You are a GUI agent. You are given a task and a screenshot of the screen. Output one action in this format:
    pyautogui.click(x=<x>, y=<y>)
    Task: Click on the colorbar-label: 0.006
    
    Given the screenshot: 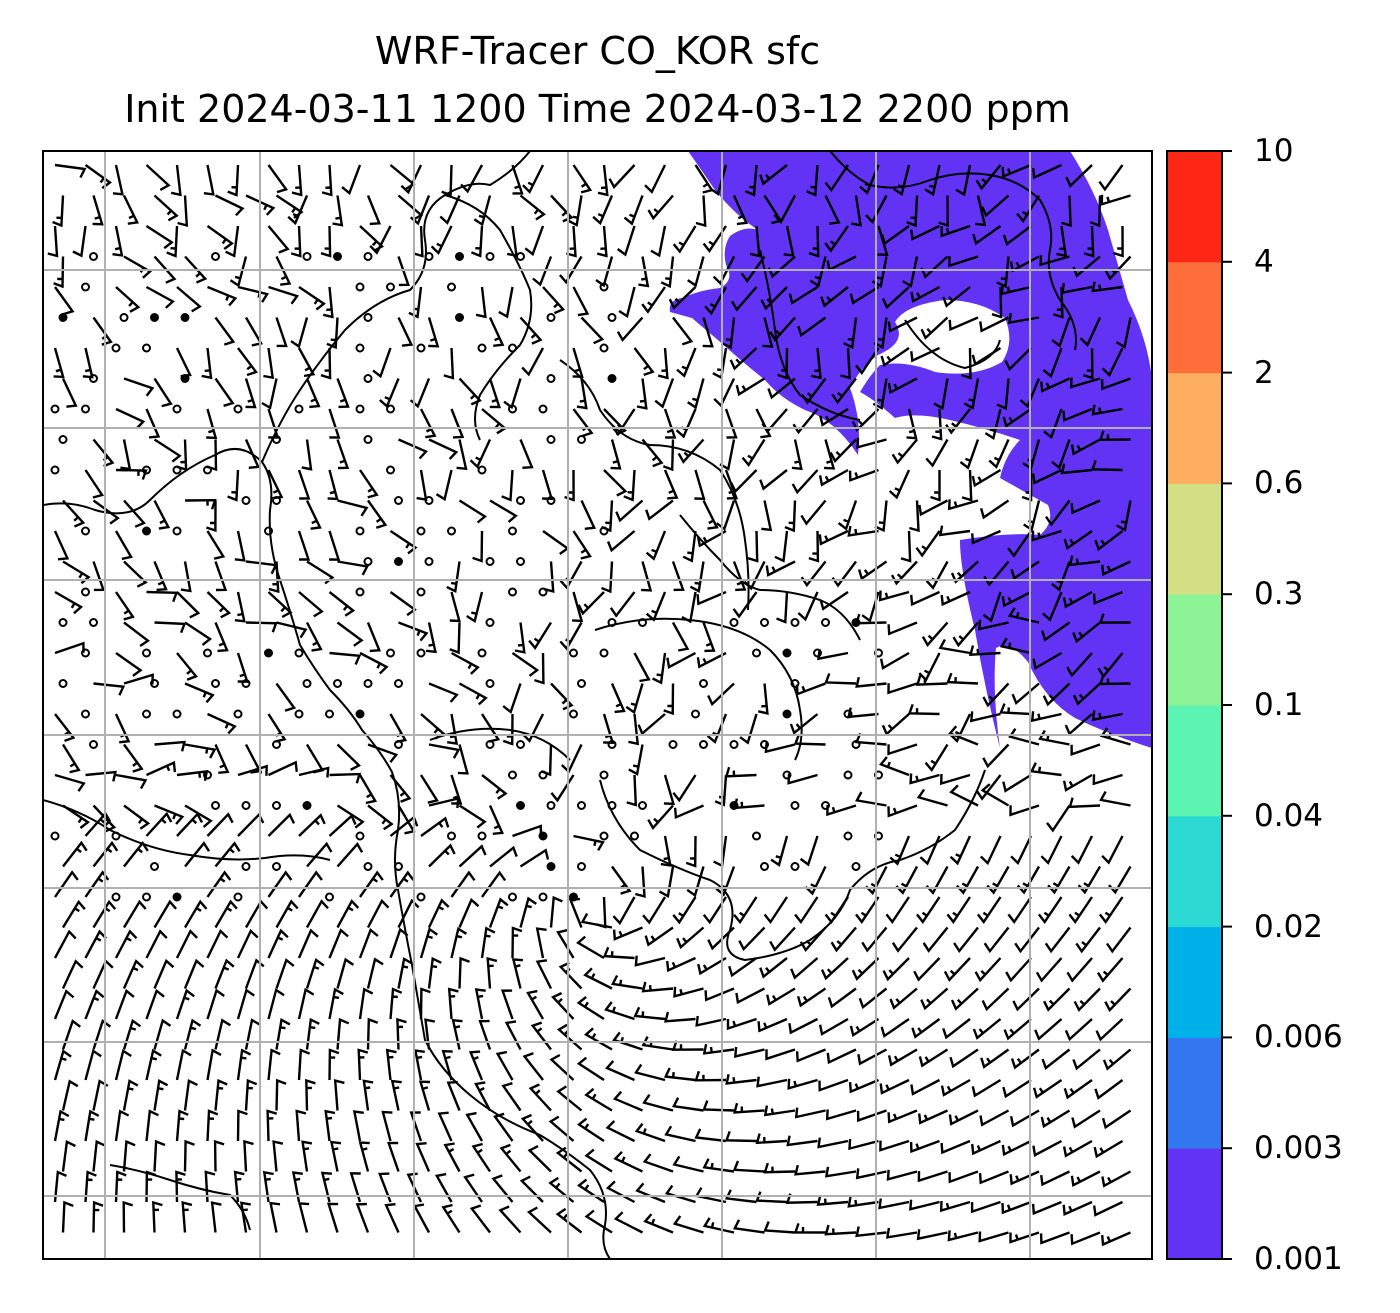 What is the action you would take?
    pyautogui.click(x=1298, y=1037)
    